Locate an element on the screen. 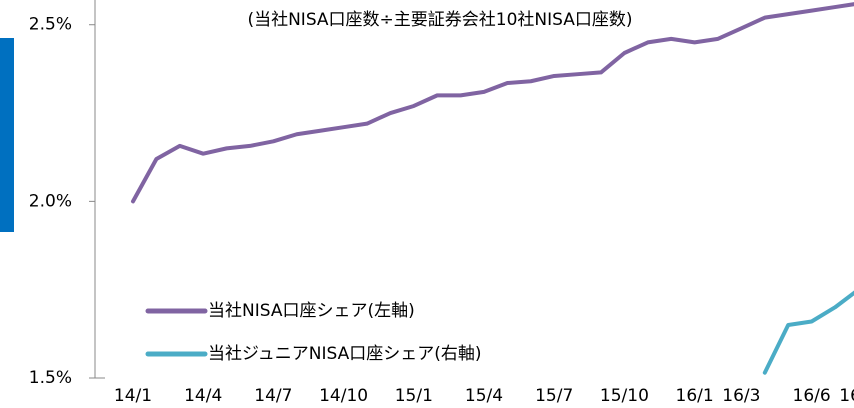 This screenshot has height=408, width=854. x-tick-label: 15/7 is located at coordinates (554, 396).